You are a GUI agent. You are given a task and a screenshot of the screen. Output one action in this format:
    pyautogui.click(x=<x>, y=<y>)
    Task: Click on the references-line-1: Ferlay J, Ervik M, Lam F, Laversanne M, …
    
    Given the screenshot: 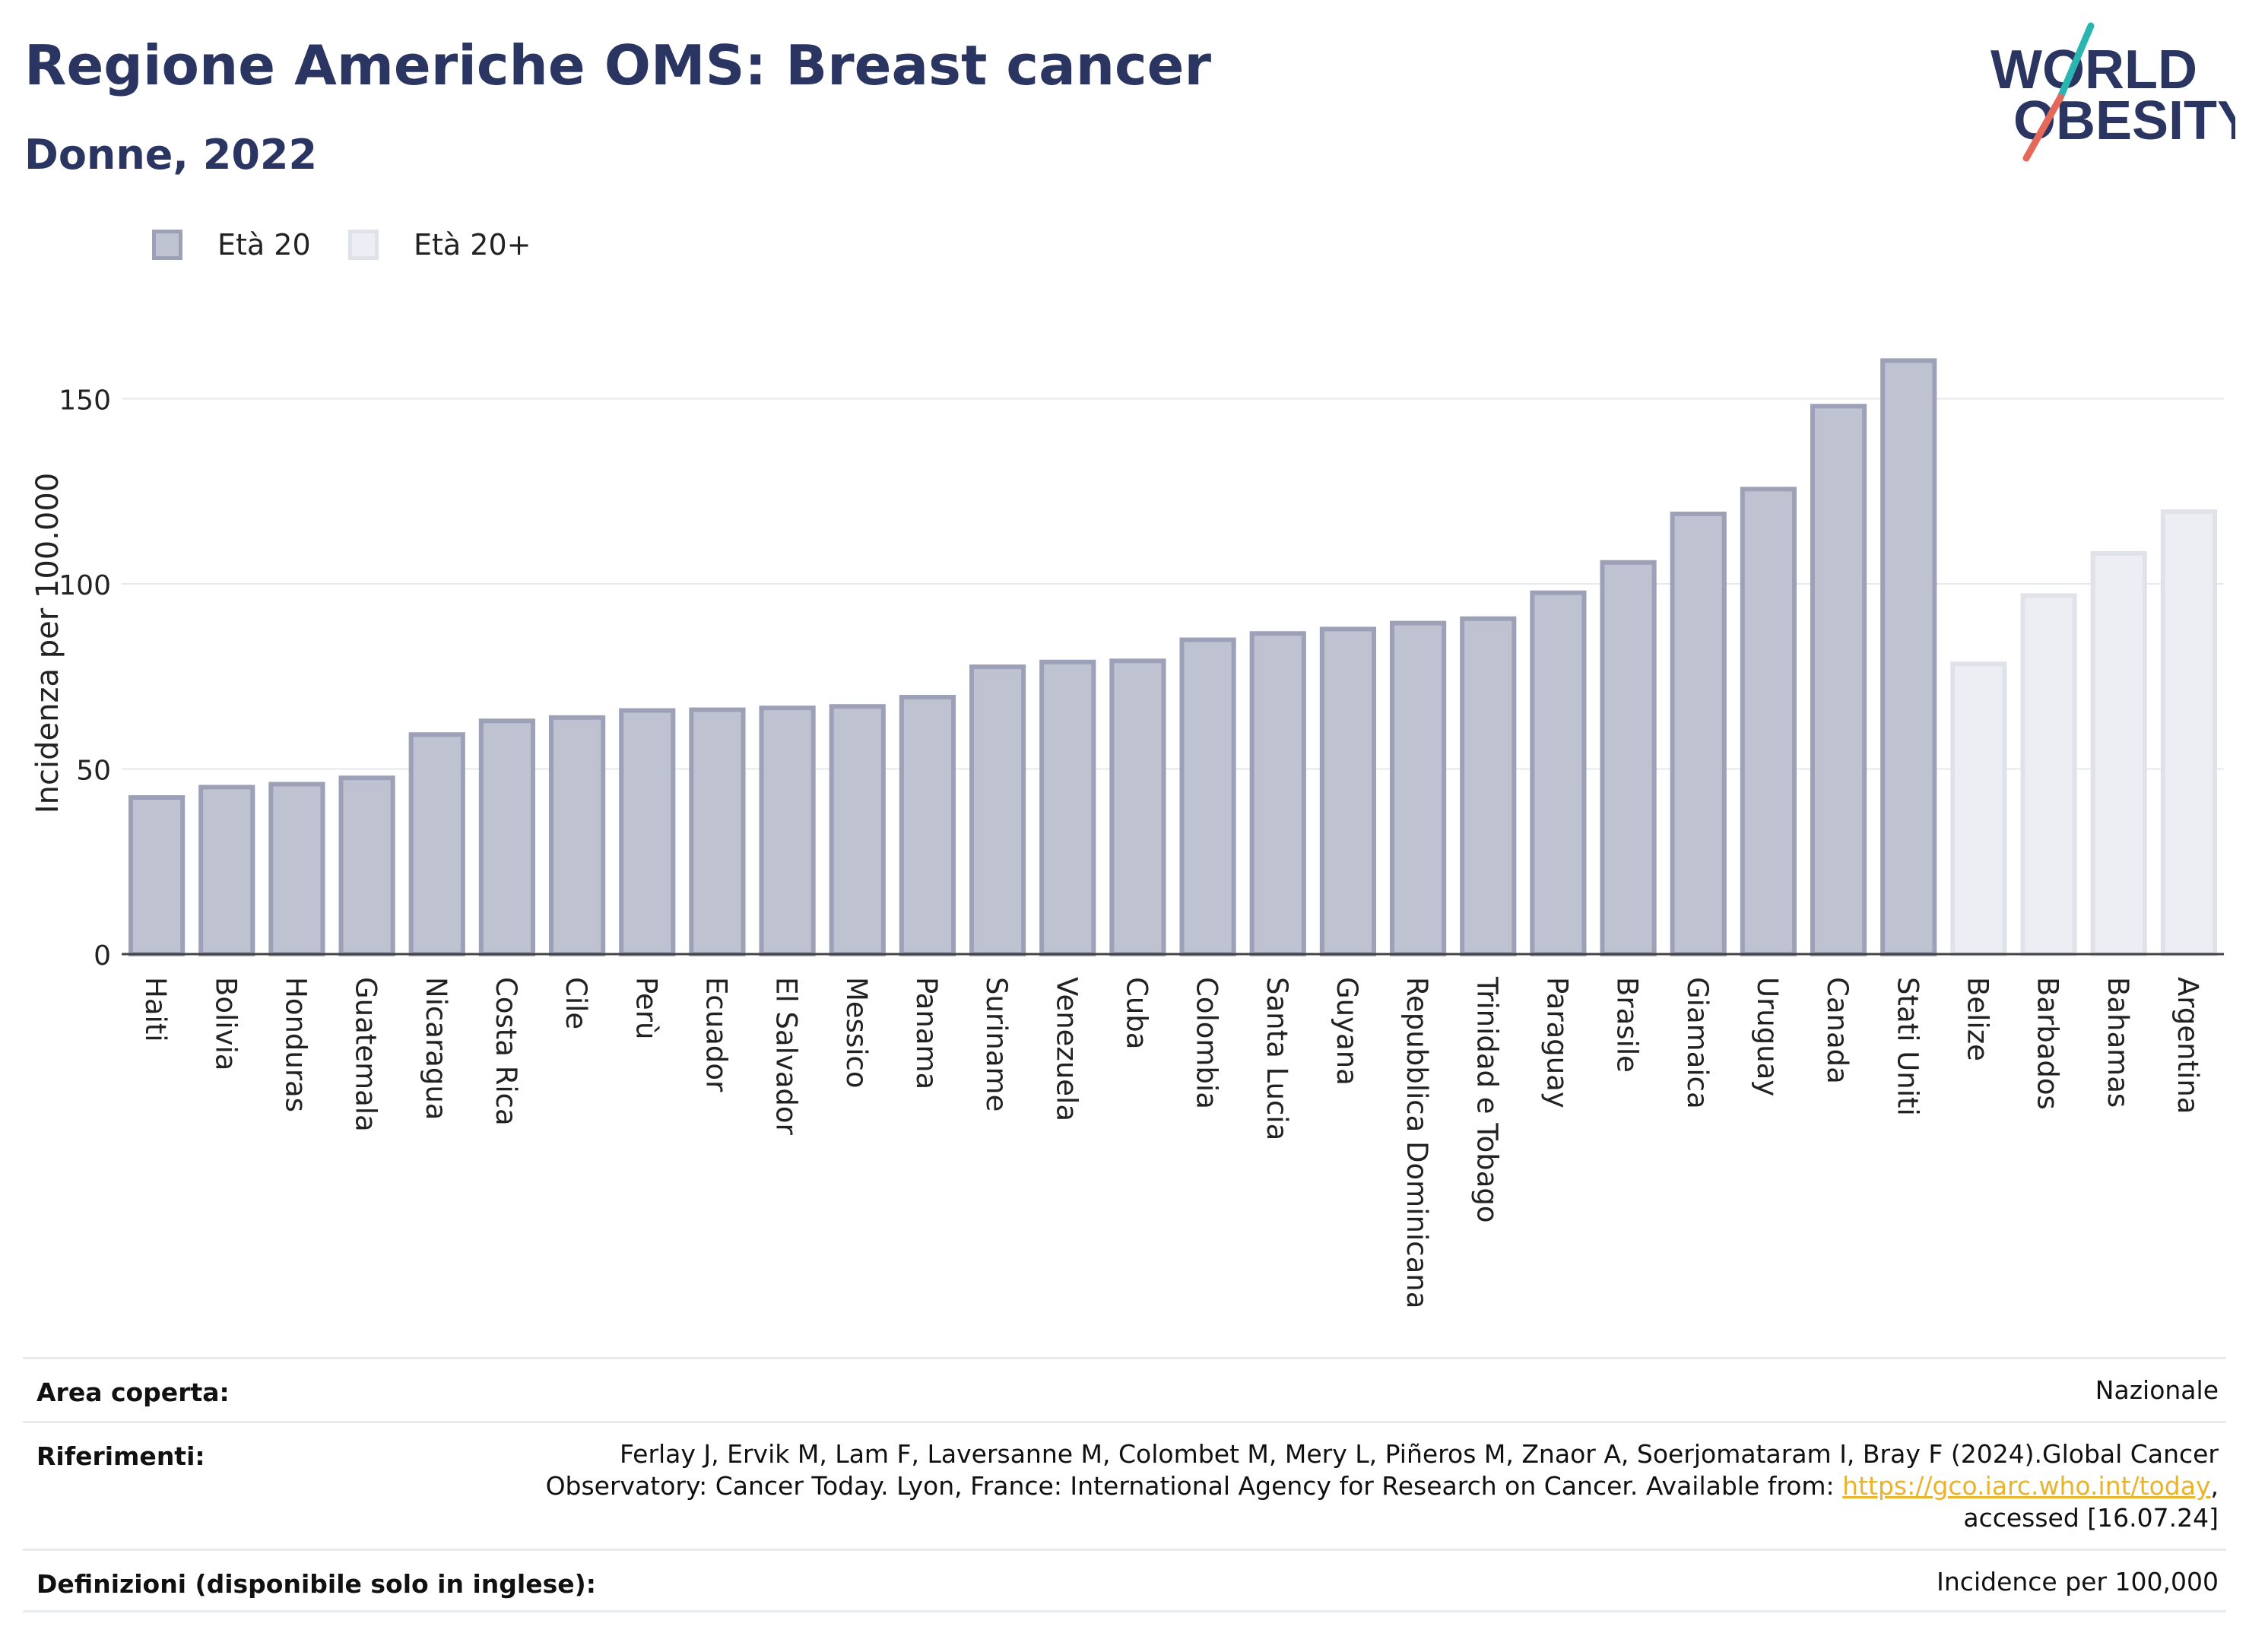 What is the action you would take?
    pyautogui.click(x=1419, y=1454)
    